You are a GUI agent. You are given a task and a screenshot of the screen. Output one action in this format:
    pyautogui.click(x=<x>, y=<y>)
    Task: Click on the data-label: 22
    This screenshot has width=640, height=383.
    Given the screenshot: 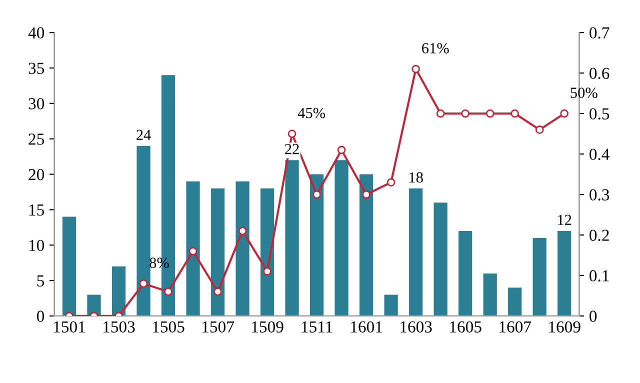 What is the action you would take?
    pyautogui.click(x=292, y=149)
    